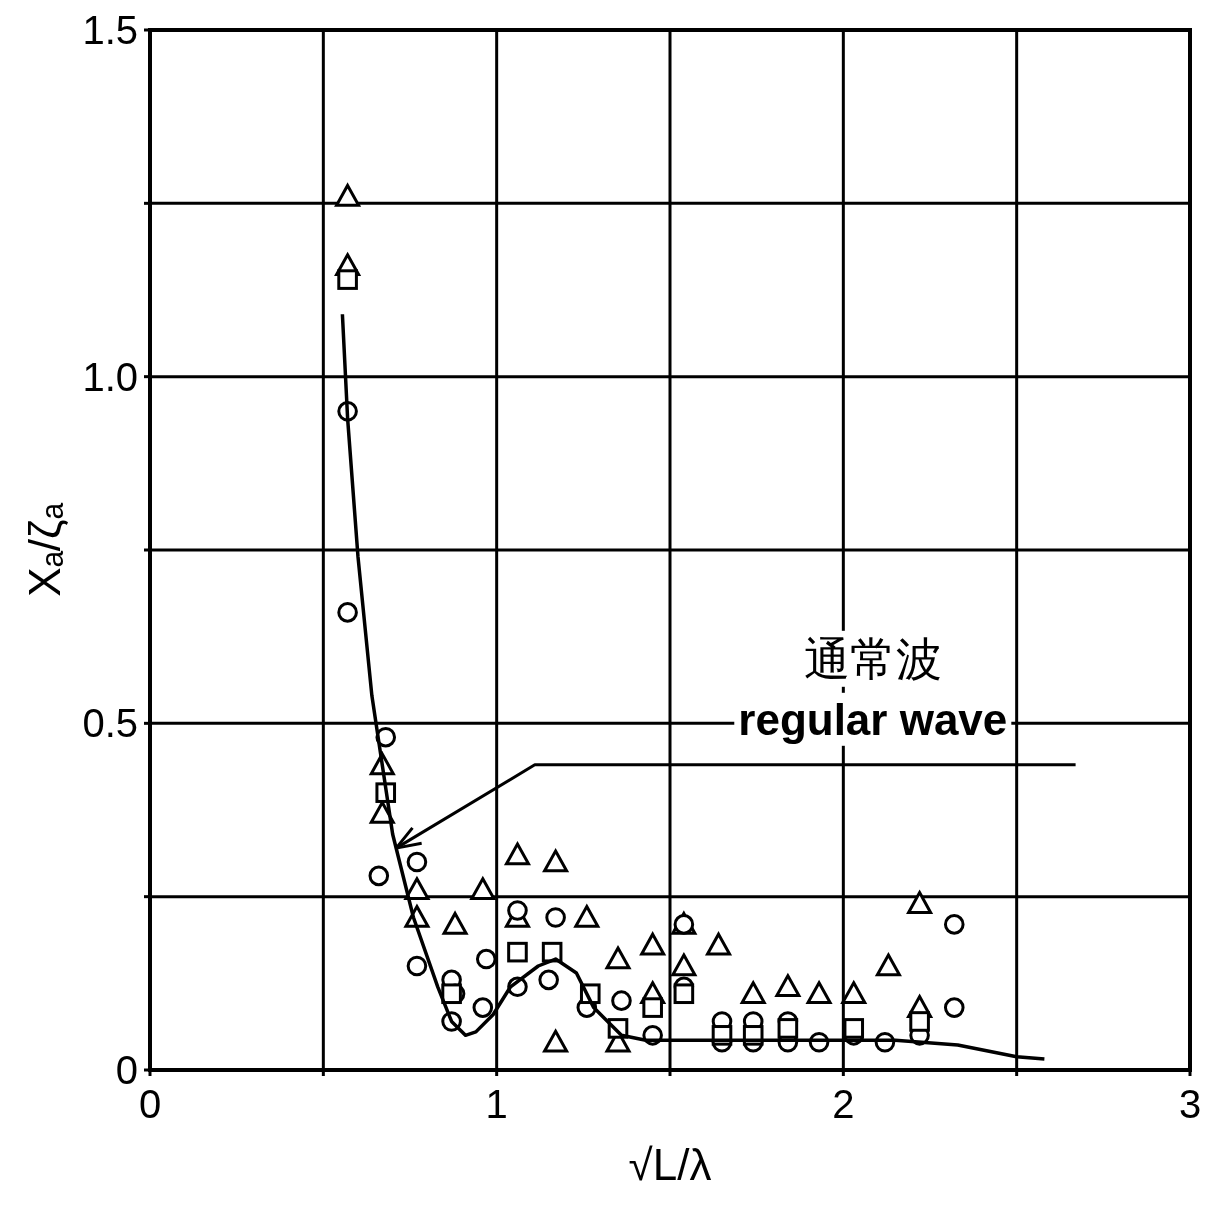 The height and width of the screenshot is (1213, 1212). I want to click on y-tick-label: 1.5, so click(110, 30).